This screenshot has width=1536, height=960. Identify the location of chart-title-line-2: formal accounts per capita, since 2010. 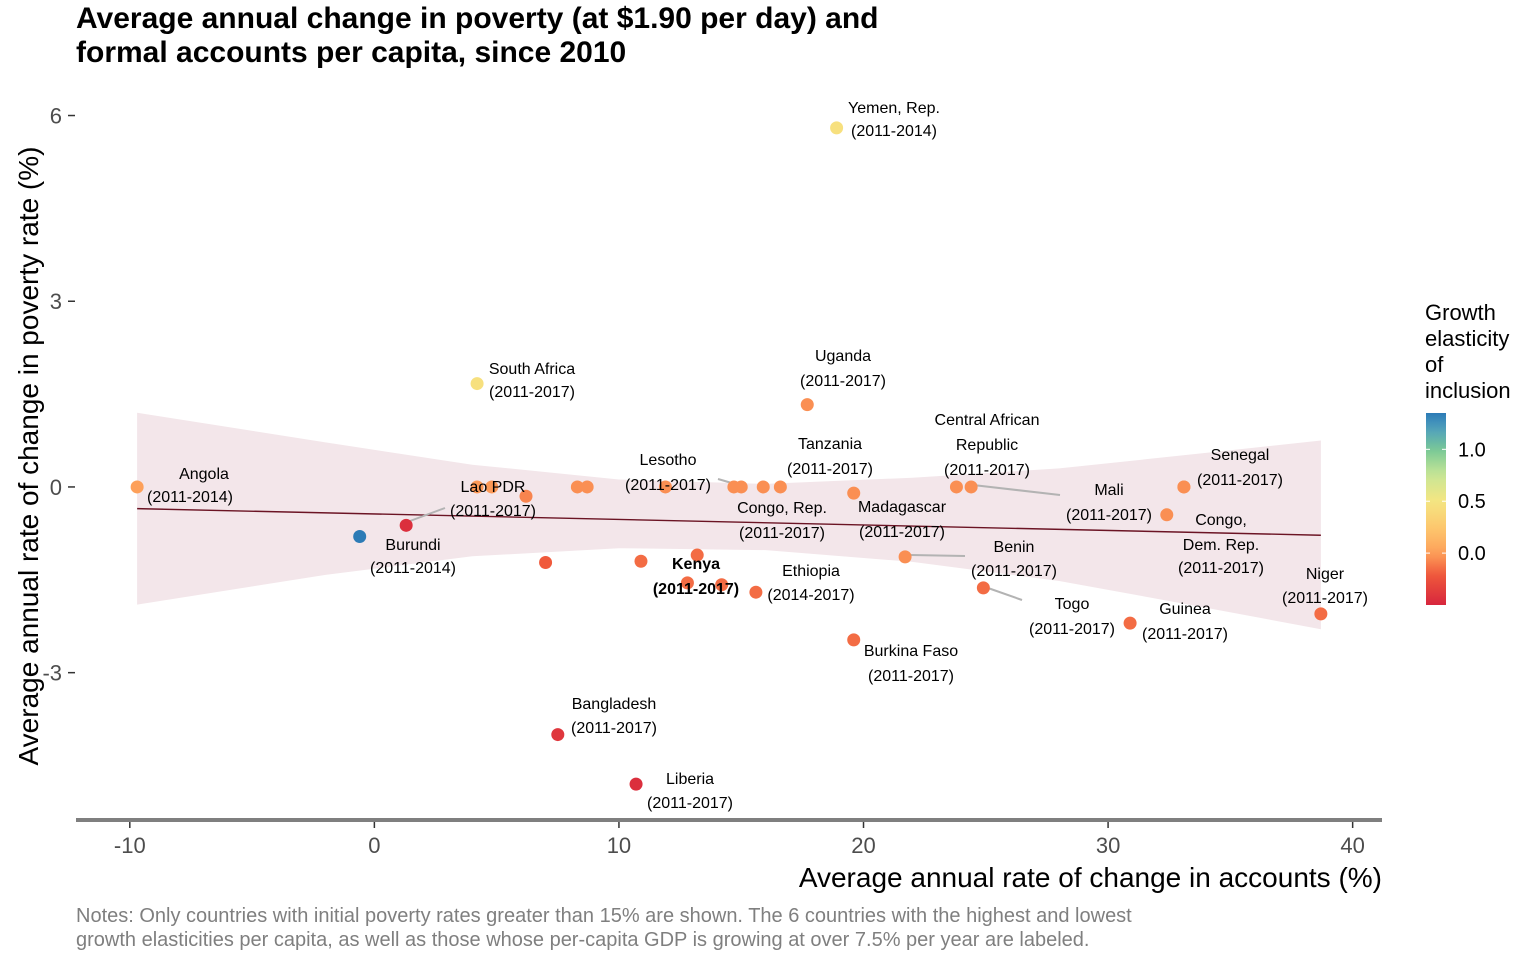
(351, 52).